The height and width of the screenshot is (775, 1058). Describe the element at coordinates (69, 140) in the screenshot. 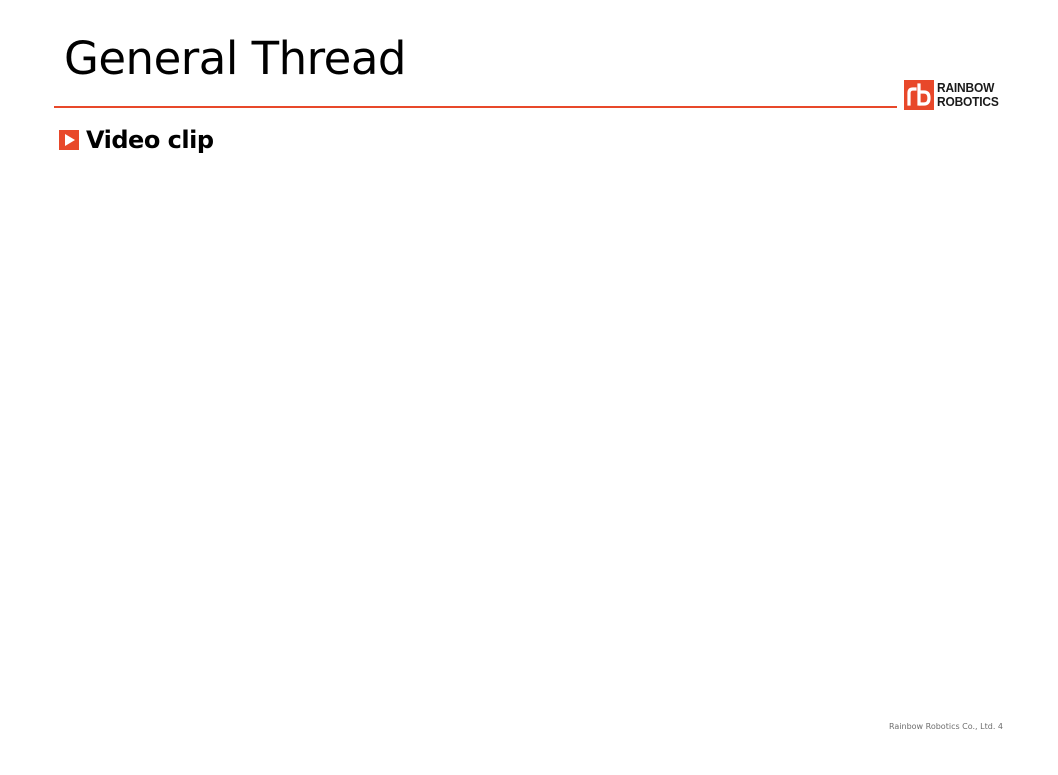

I see `play-triangle-icon` at that location.